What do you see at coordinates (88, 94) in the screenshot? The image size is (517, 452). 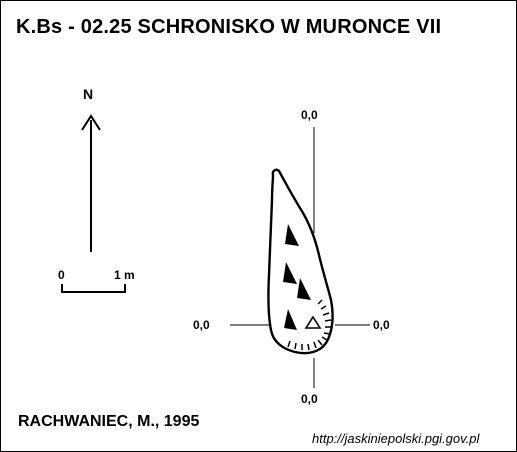 I see `north-label: N` at bounding box center [88, 94].